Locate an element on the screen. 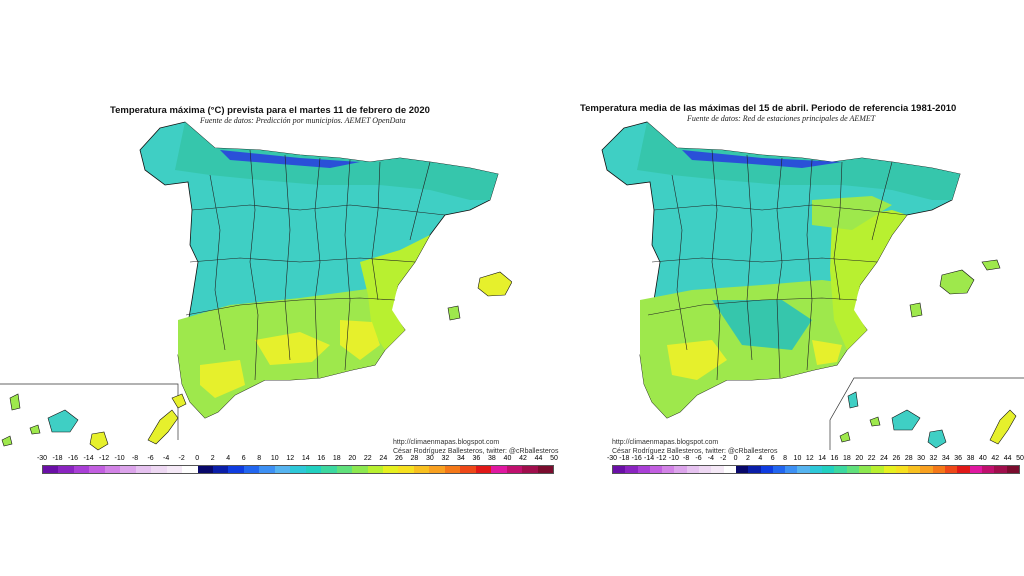  scale-tick-label: -18 is located at coordinates (57, 458).